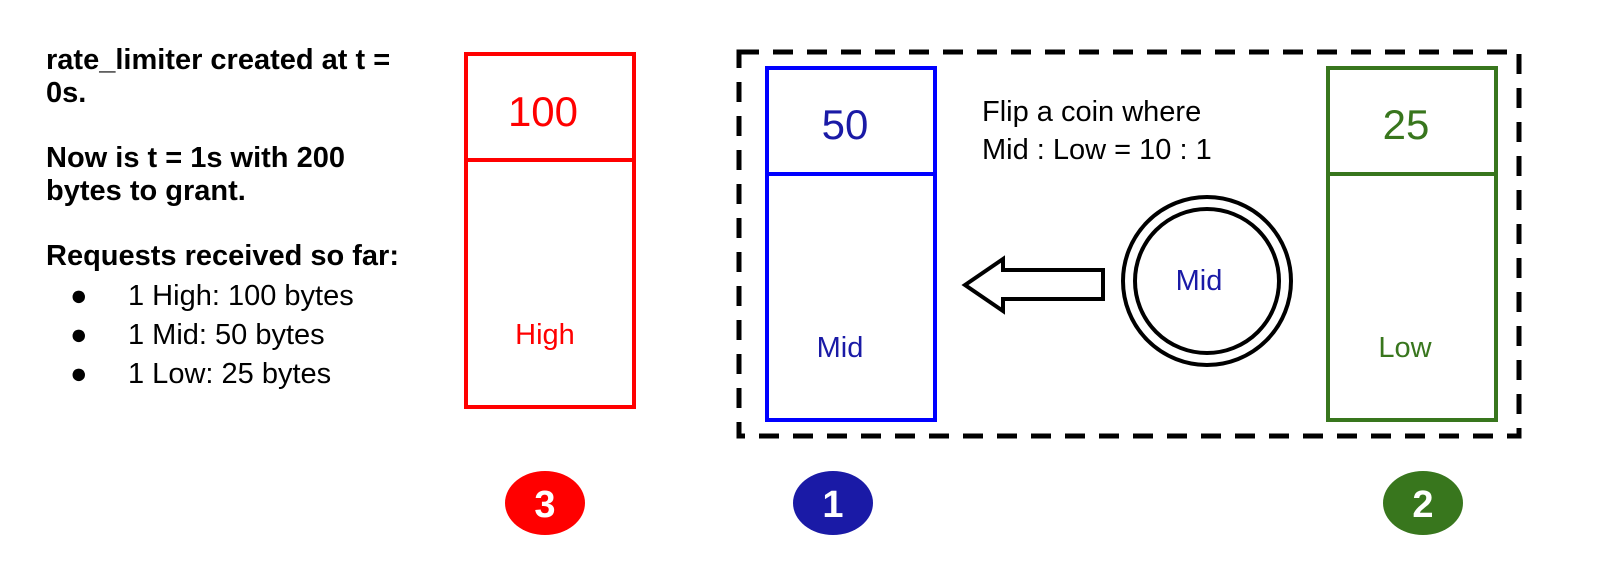  What do you see at coordinates (1406, 124) in the screenshot?
I see `low-bucket-value: 25` at bounding box center [1406, 124].